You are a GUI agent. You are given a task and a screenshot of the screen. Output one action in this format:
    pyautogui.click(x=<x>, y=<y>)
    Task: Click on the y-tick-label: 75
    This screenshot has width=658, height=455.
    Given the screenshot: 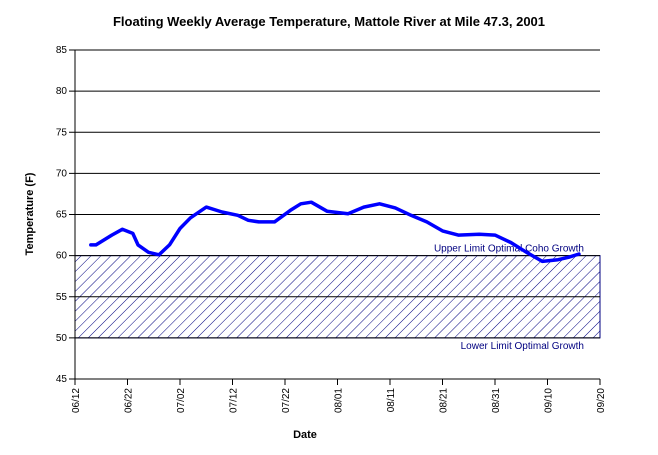 What is the action you would take?
    pyautogui.click(x=62, y=132)
    